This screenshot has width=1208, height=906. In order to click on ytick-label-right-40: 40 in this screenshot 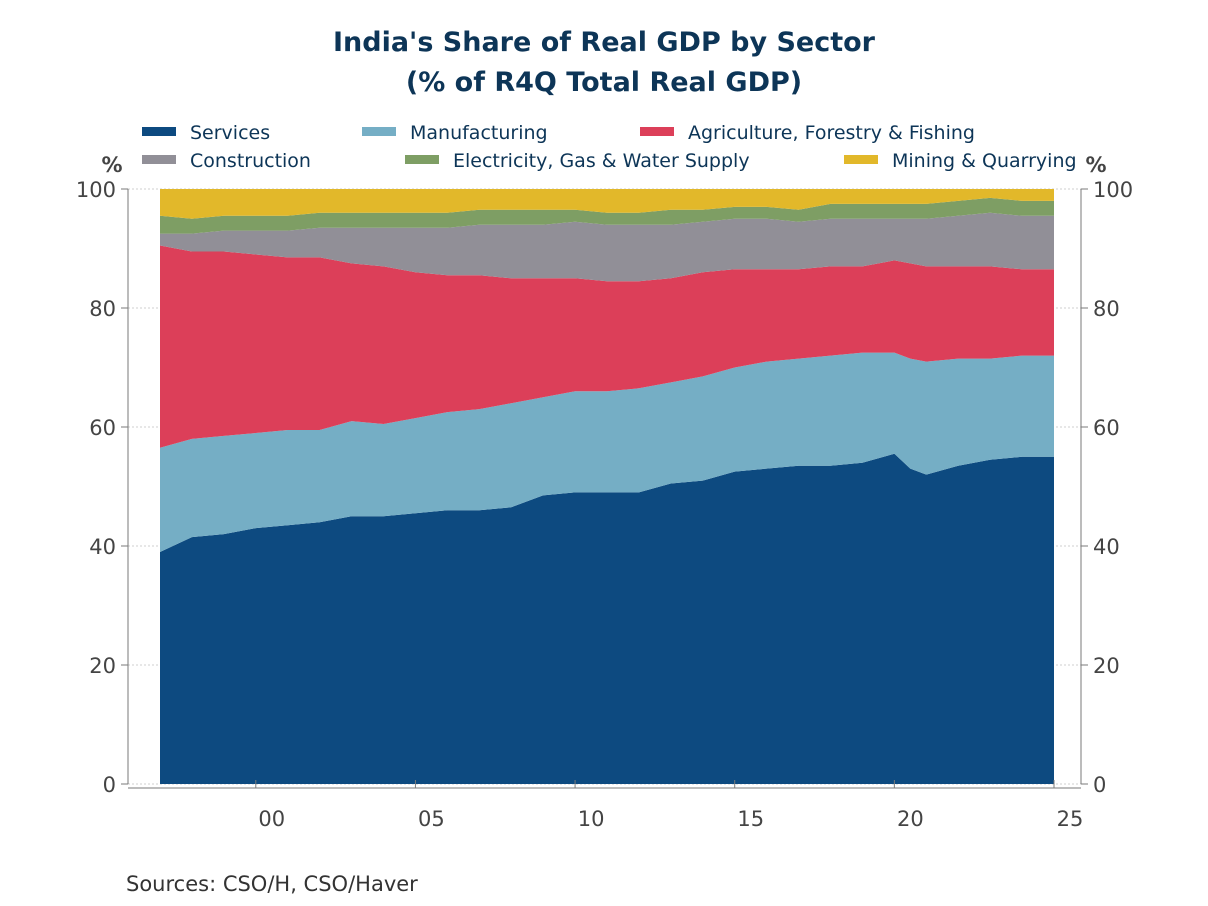, I will do `click(1106, 547)`.